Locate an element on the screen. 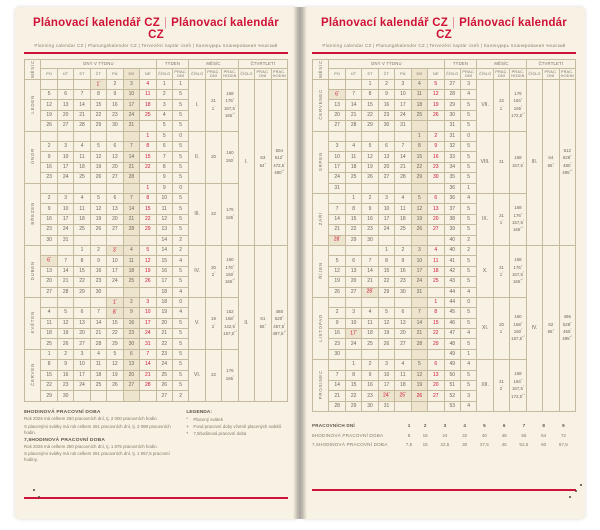  conversion-header-label: PRACOVNÍCH DNÍ is located at coordinates (333, 426).